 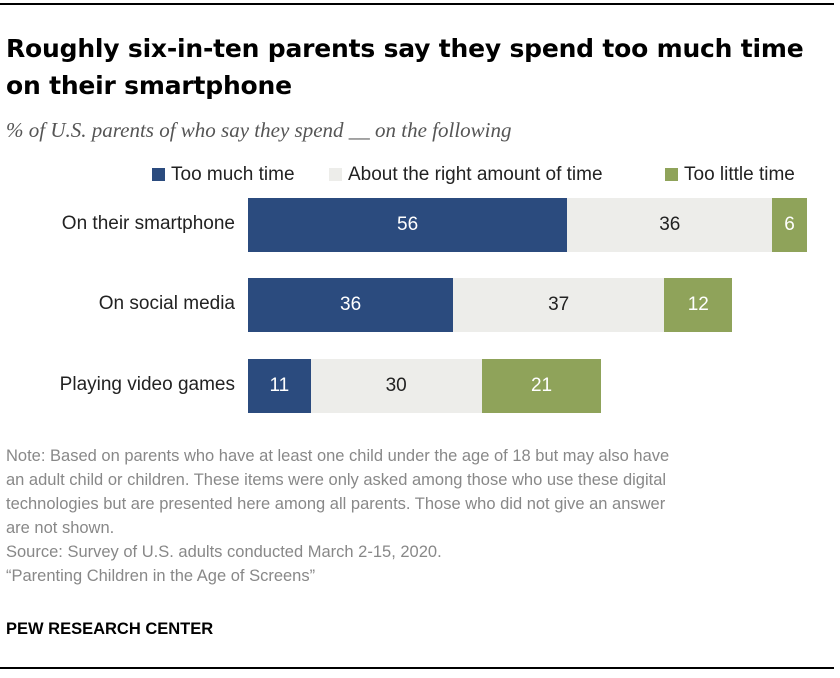 What do you see at coordinates (158, 174) in the screenshot?
I see `legend-swatch-too-much` at bounding box center [158, 174].